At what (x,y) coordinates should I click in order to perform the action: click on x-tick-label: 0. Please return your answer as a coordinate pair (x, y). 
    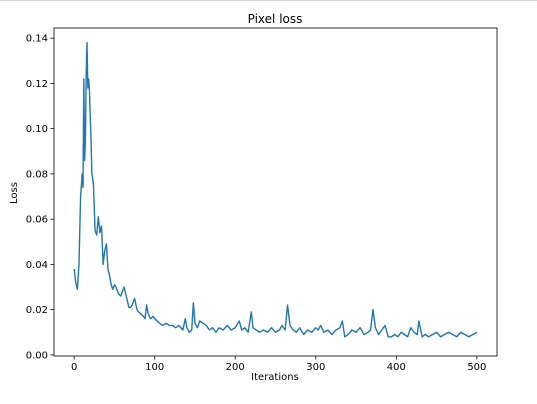
    Looking at the image, I should click on (74, 367).